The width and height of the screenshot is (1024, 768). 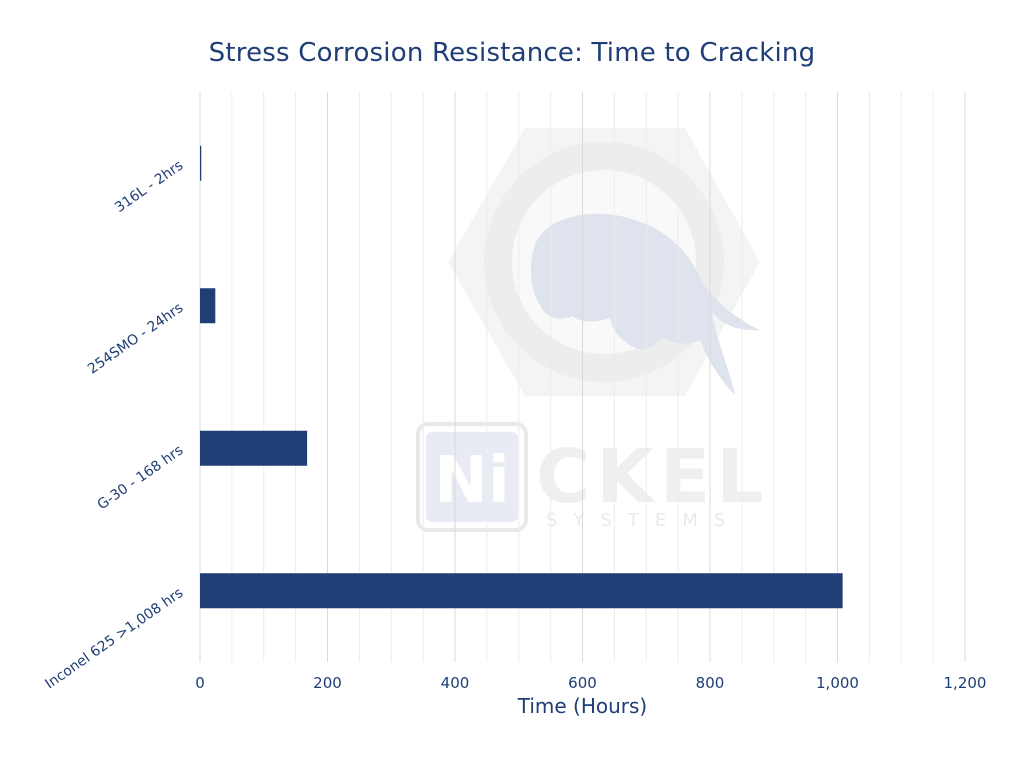 What do you see at coordinates (837, 683) in the screenshot?
I see `x-tick-label: 1,000` at bounding box center [837, 683].